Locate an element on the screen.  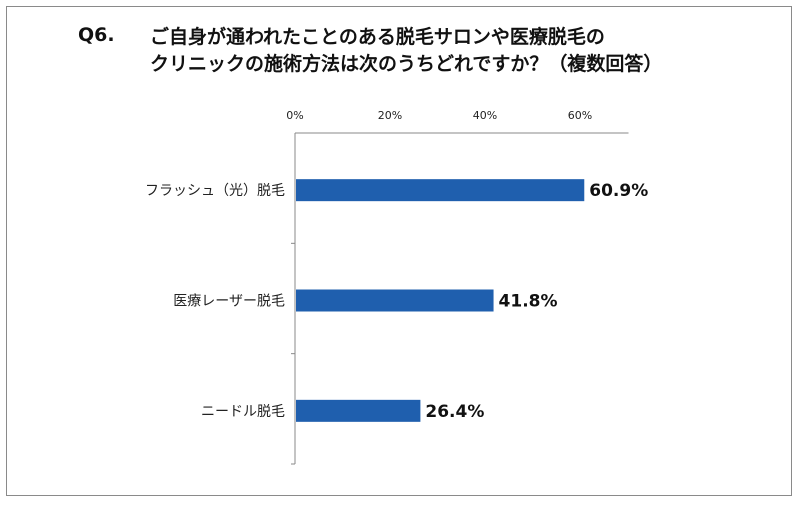
title-line-2: クリニックの施術方法は次のうちどれですか？（複数回答） is located at coordinates (406, 64).